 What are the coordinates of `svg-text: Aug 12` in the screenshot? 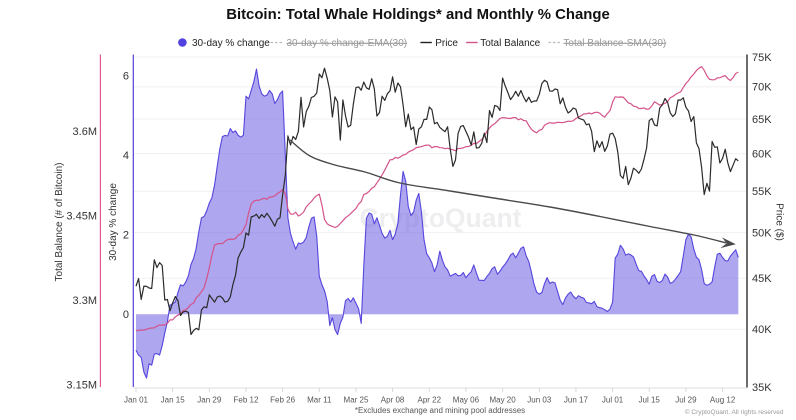 It's located at (723, 399).